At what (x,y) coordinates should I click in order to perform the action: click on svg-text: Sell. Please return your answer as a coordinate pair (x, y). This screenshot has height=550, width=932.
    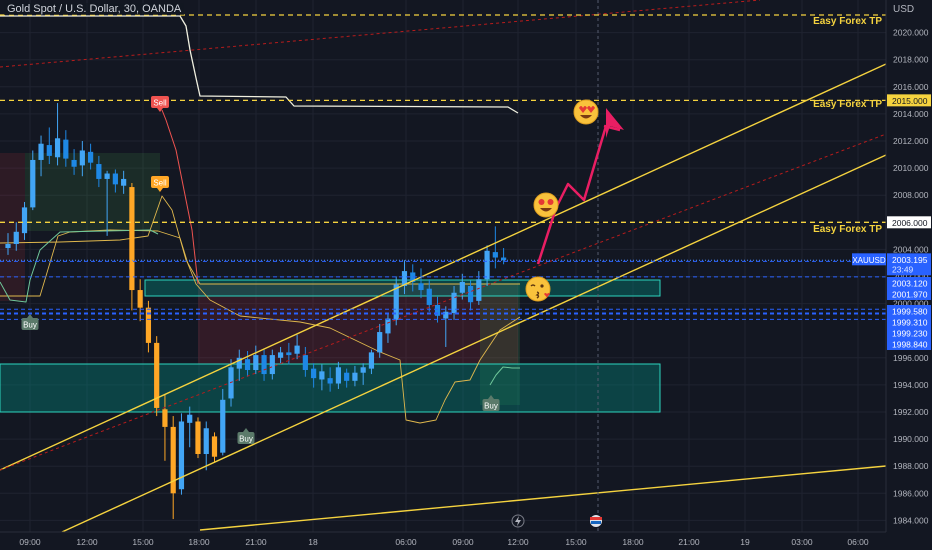
    Looking at the image, I should click on (160, 103).